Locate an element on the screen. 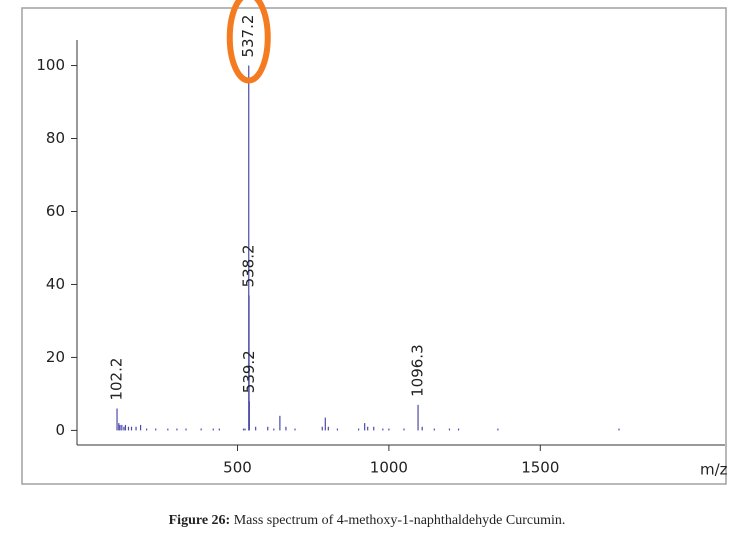 Image resolution: width=734 pixels, height=539 pixels. peak-label: 537.2 is located at coordinates (248, 36).